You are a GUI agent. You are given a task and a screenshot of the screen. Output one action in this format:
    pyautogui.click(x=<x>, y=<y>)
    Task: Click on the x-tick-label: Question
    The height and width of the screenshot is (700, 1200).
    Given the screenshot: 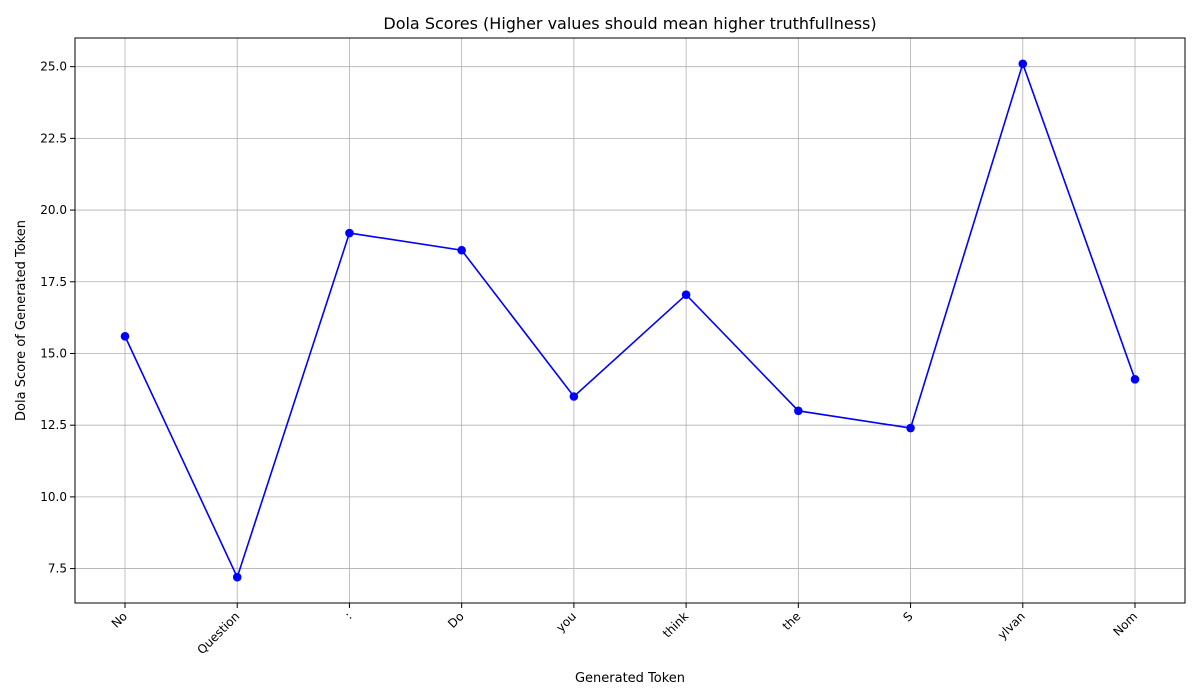 What is the action you would take?
    pyautogui.click(x=218, y=633)
    